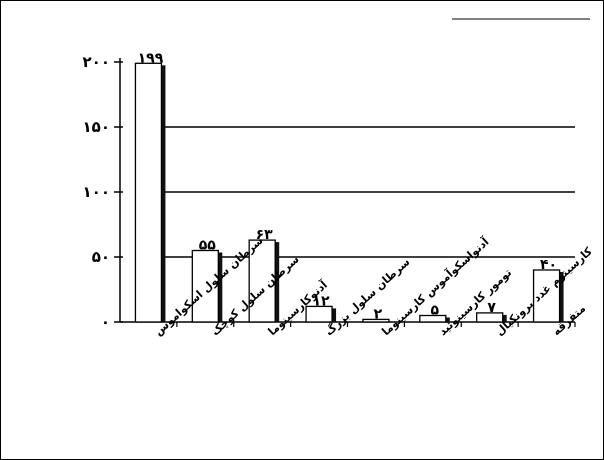  I want to click on data-label: ۲, so click(378, 314).